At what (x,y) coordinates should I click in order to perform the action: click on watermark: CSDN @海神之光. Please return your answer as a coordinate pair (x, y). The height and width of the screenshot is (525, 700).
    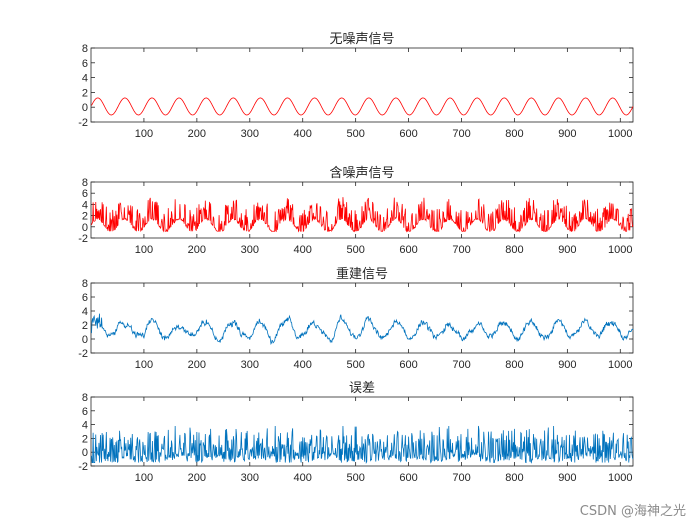
    Looking at the image, I should click on (632, 511).